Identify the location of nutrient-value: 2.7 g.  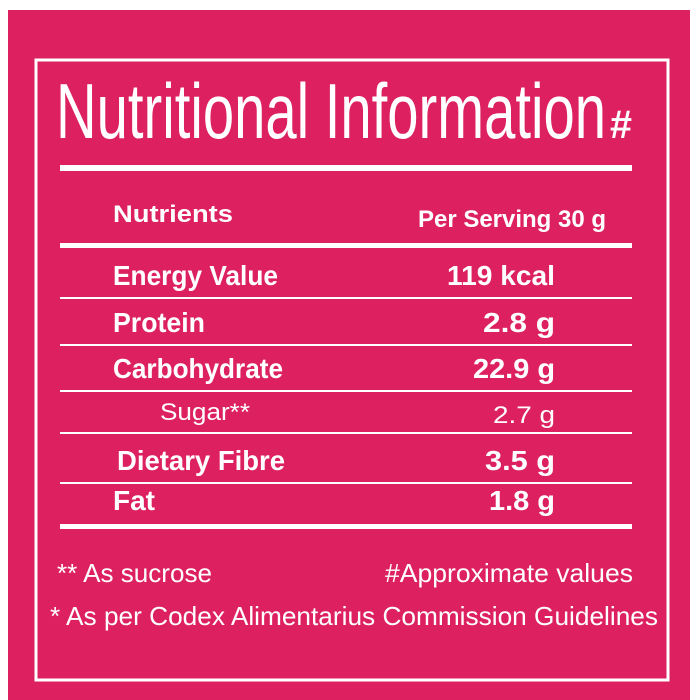
(524, 415).